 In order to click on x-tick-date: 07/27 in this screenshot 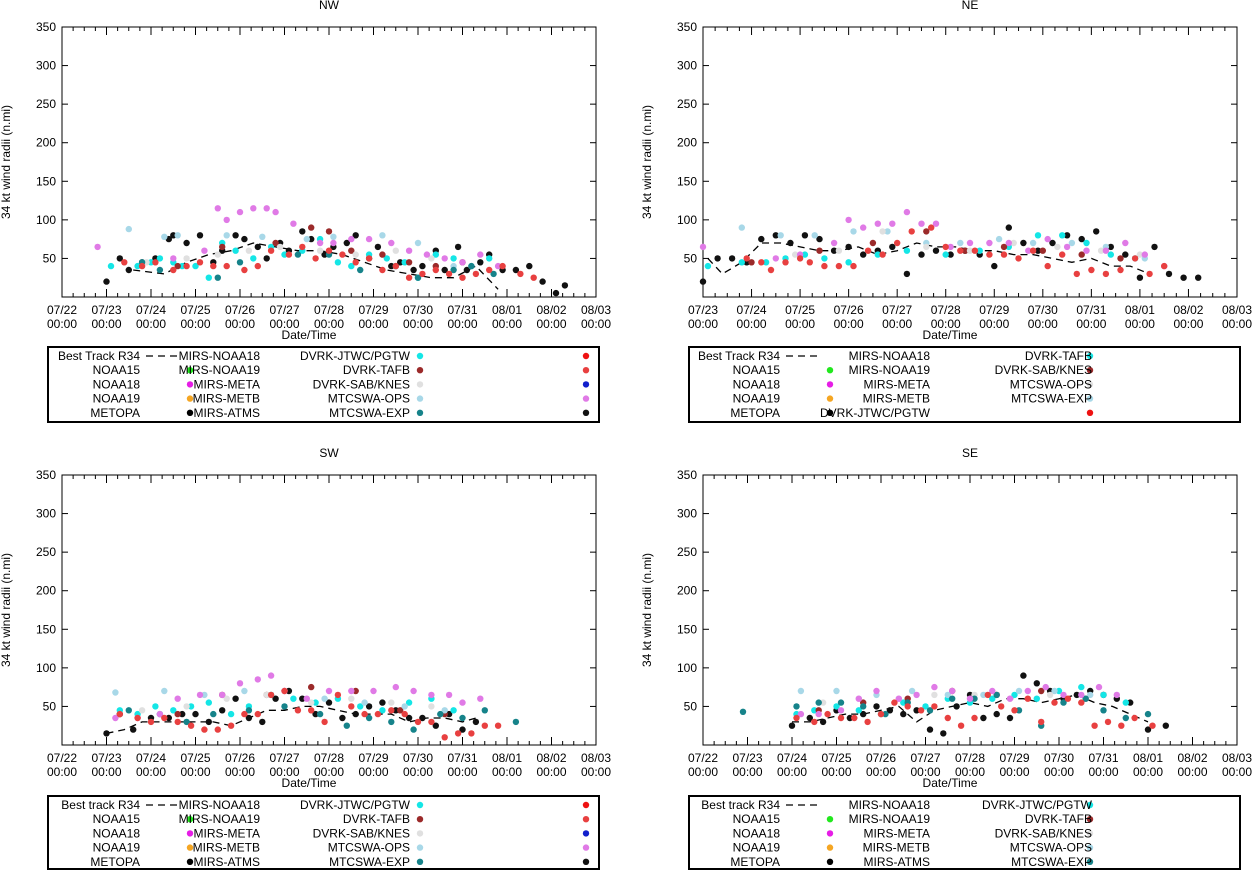, I will do `click(925, 758)`.